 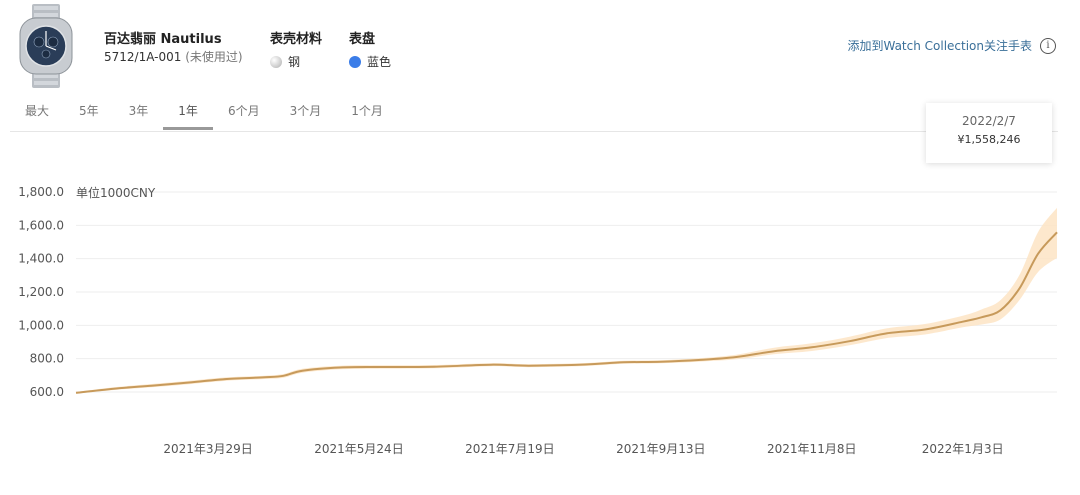 I want to click on y-tick-label: 800.0, so click(x=47, y=359).